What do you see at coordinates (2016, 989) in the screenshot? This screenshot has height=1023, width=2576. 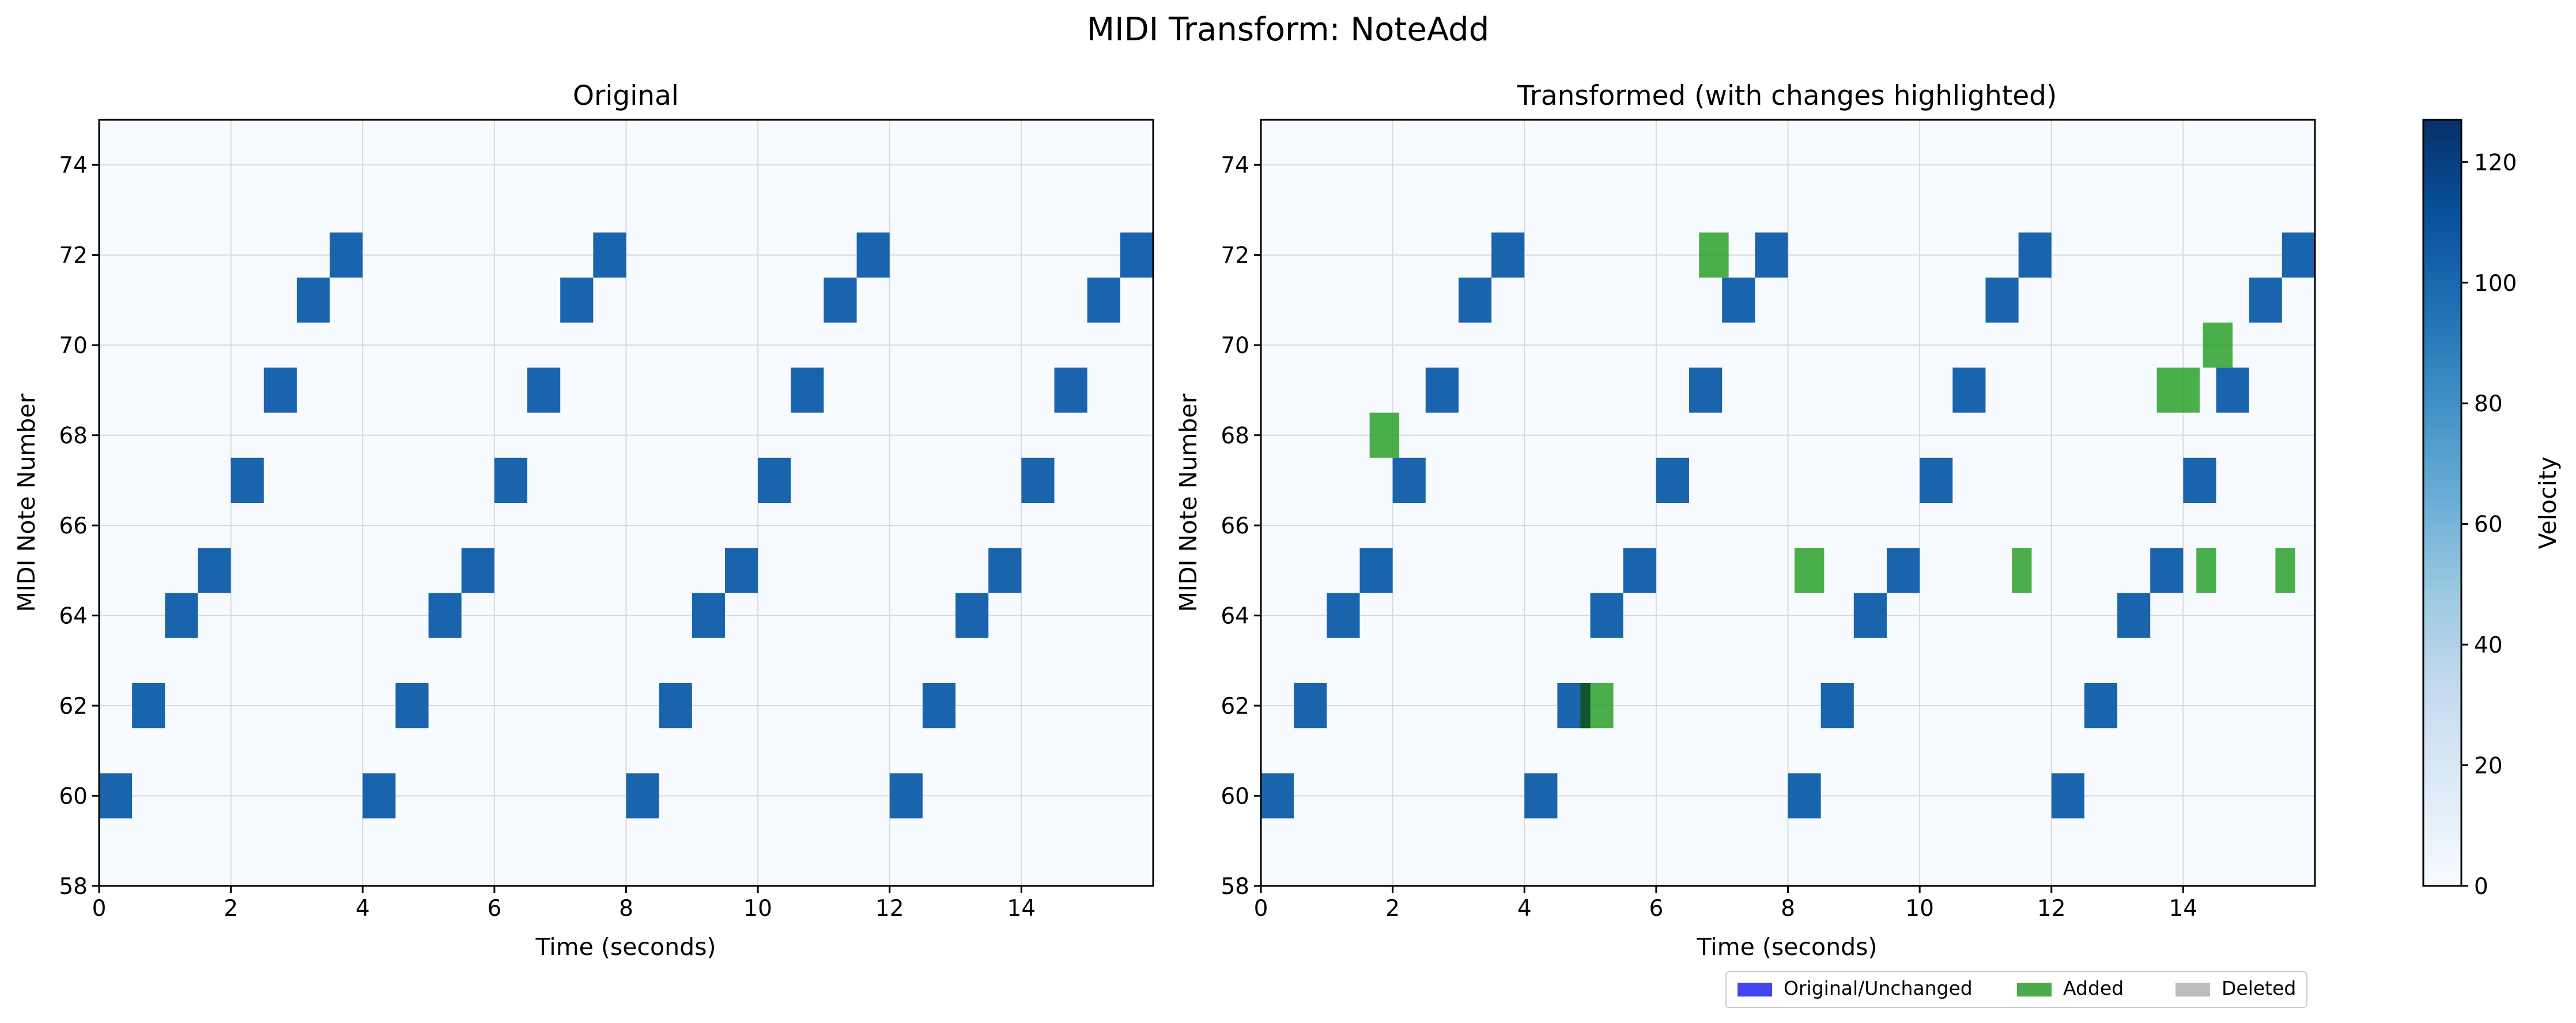 I see `legend-frame` at bounding box center [2016, 989].